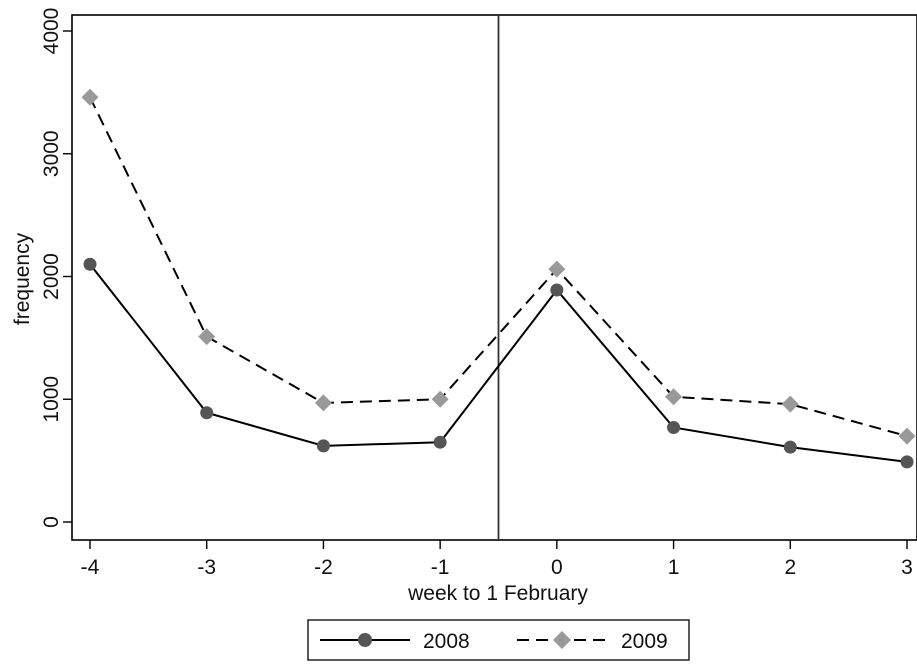 This screenshot has height=668, width=917. Describe the element at coordinates (51, 522) in the screenshot. I see `y-tick-label: 0` at that location.